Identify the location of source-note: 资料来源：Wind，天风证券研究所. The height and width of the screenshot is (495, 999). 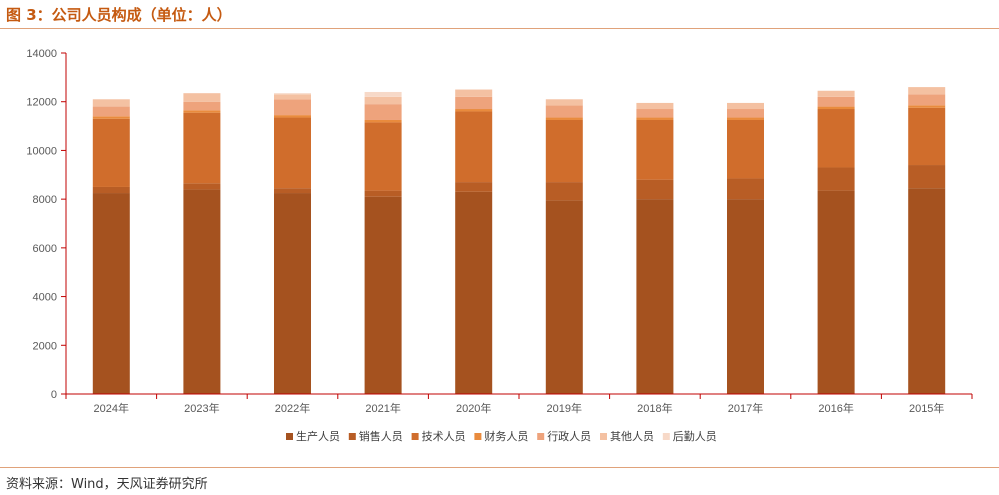
(107, 484).